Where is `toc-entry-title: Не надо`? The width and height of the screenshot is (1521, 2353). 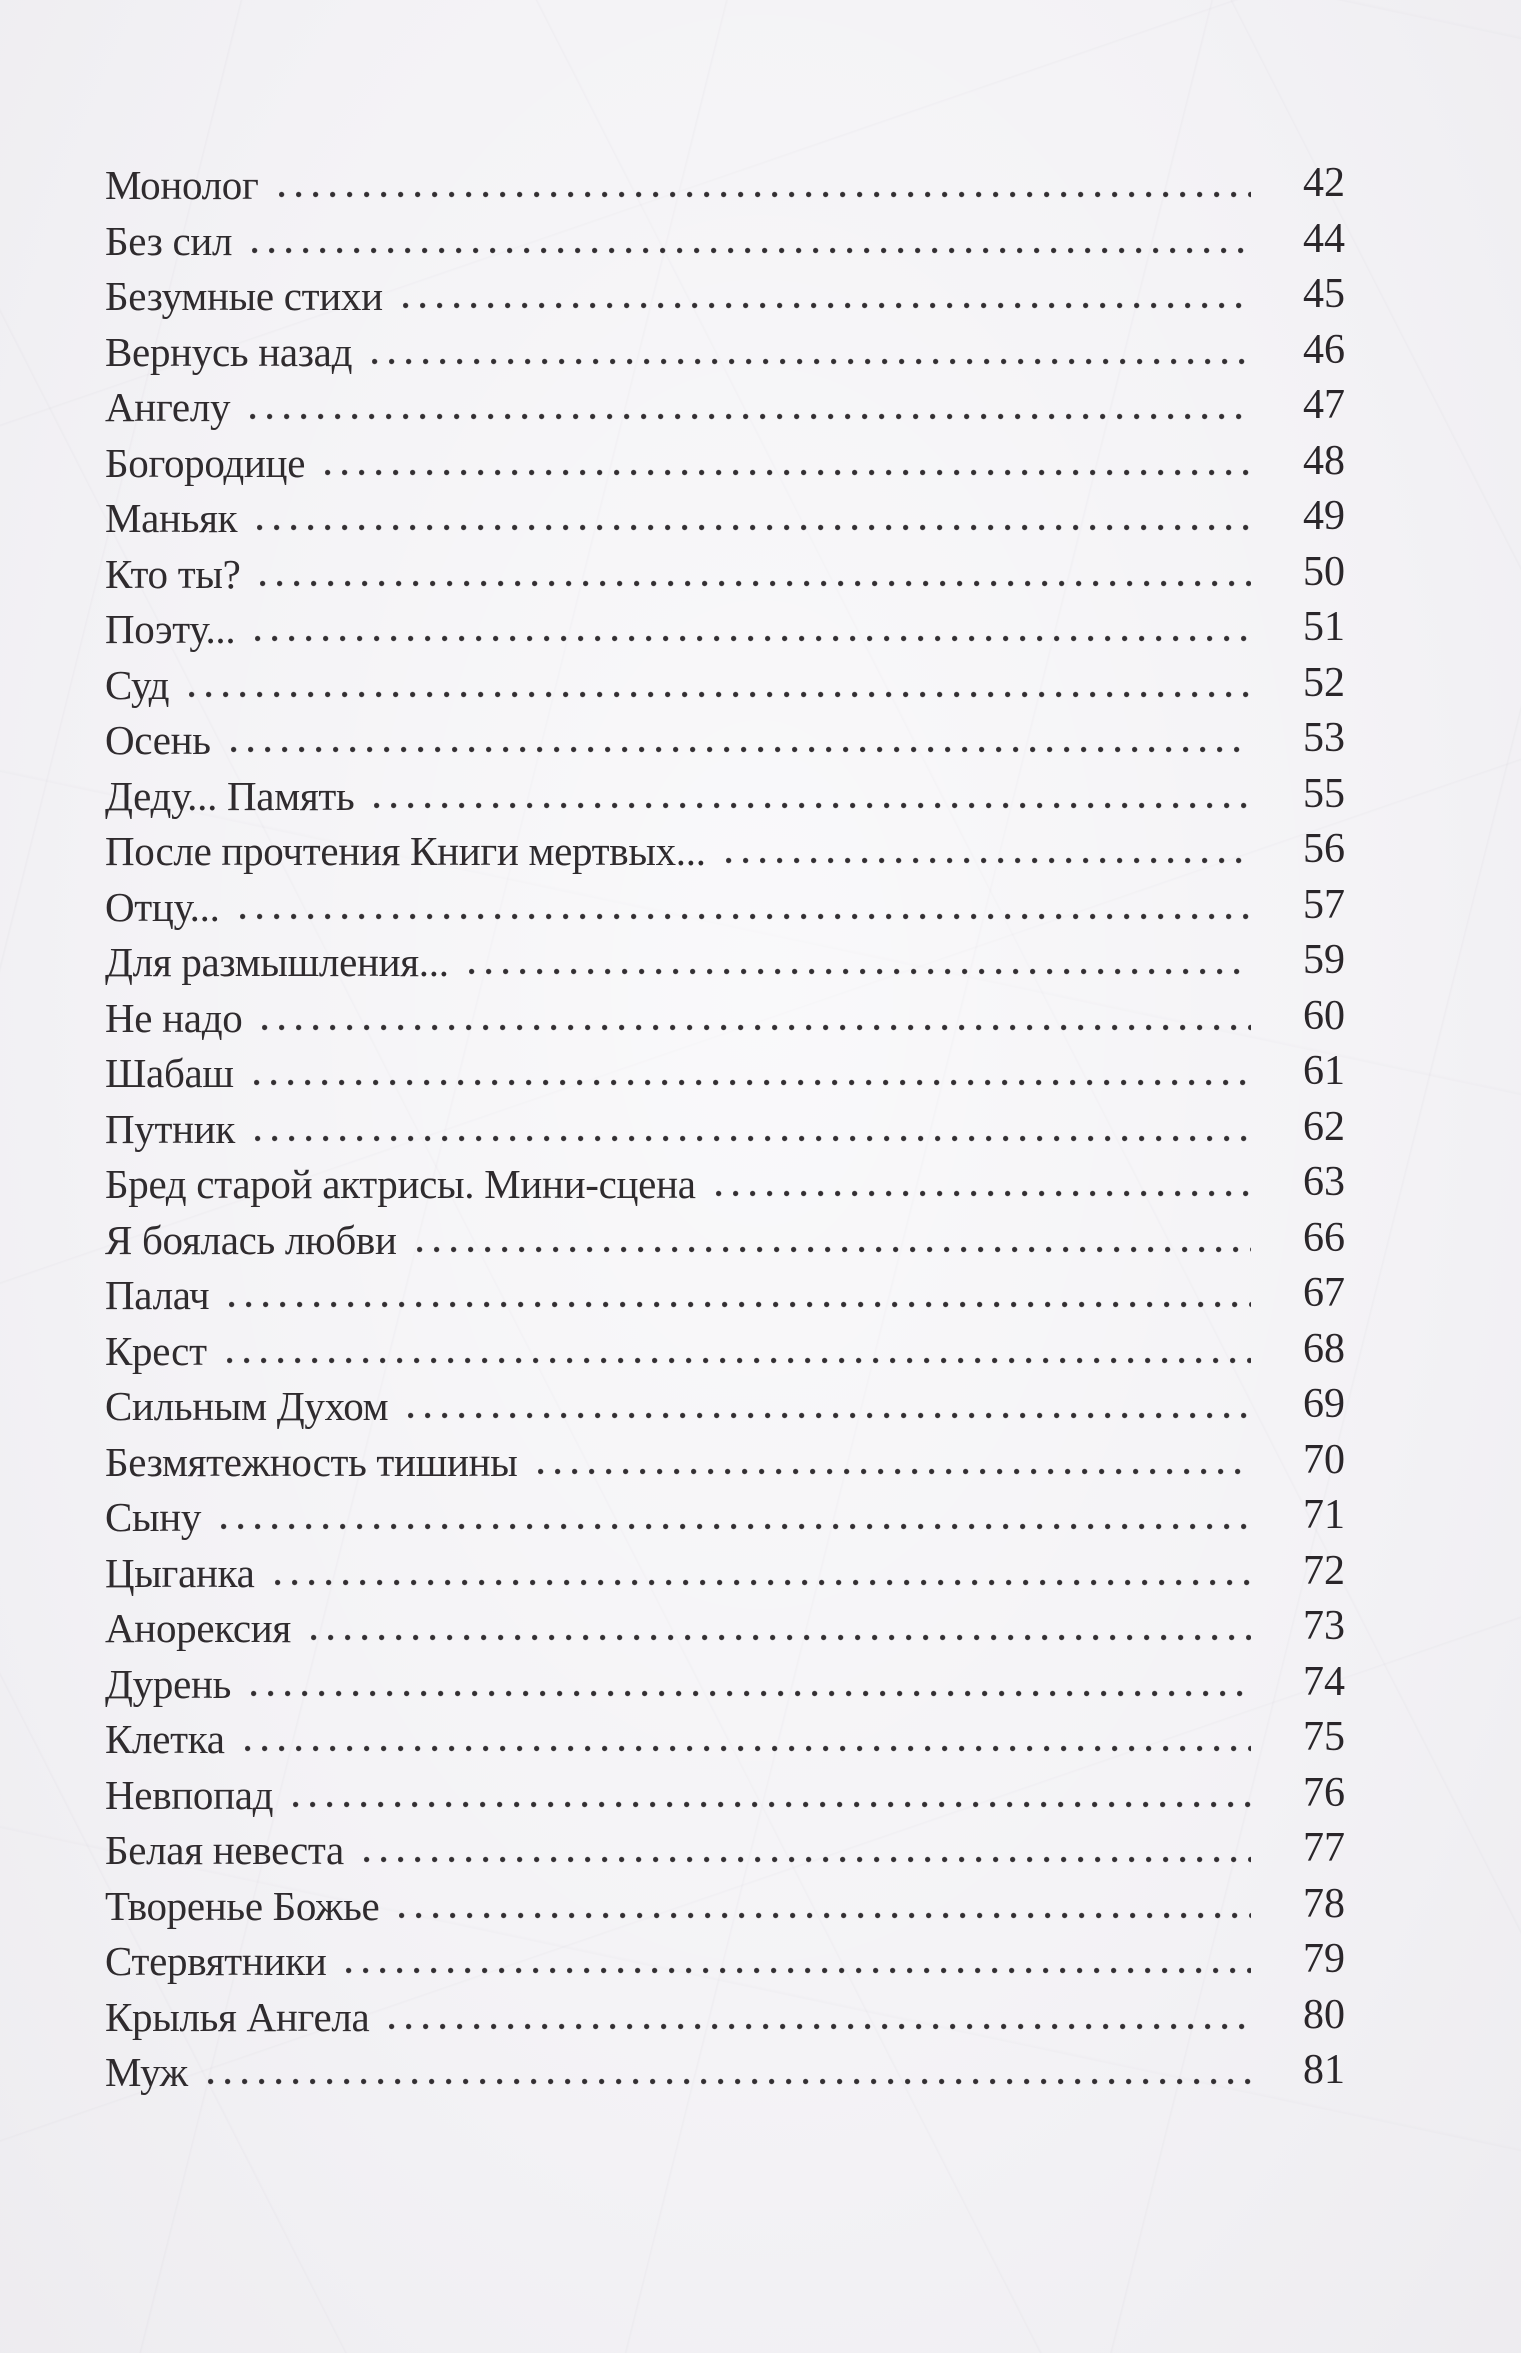 toc-entry-title: Не надо is located at coordinates (174, 1017).